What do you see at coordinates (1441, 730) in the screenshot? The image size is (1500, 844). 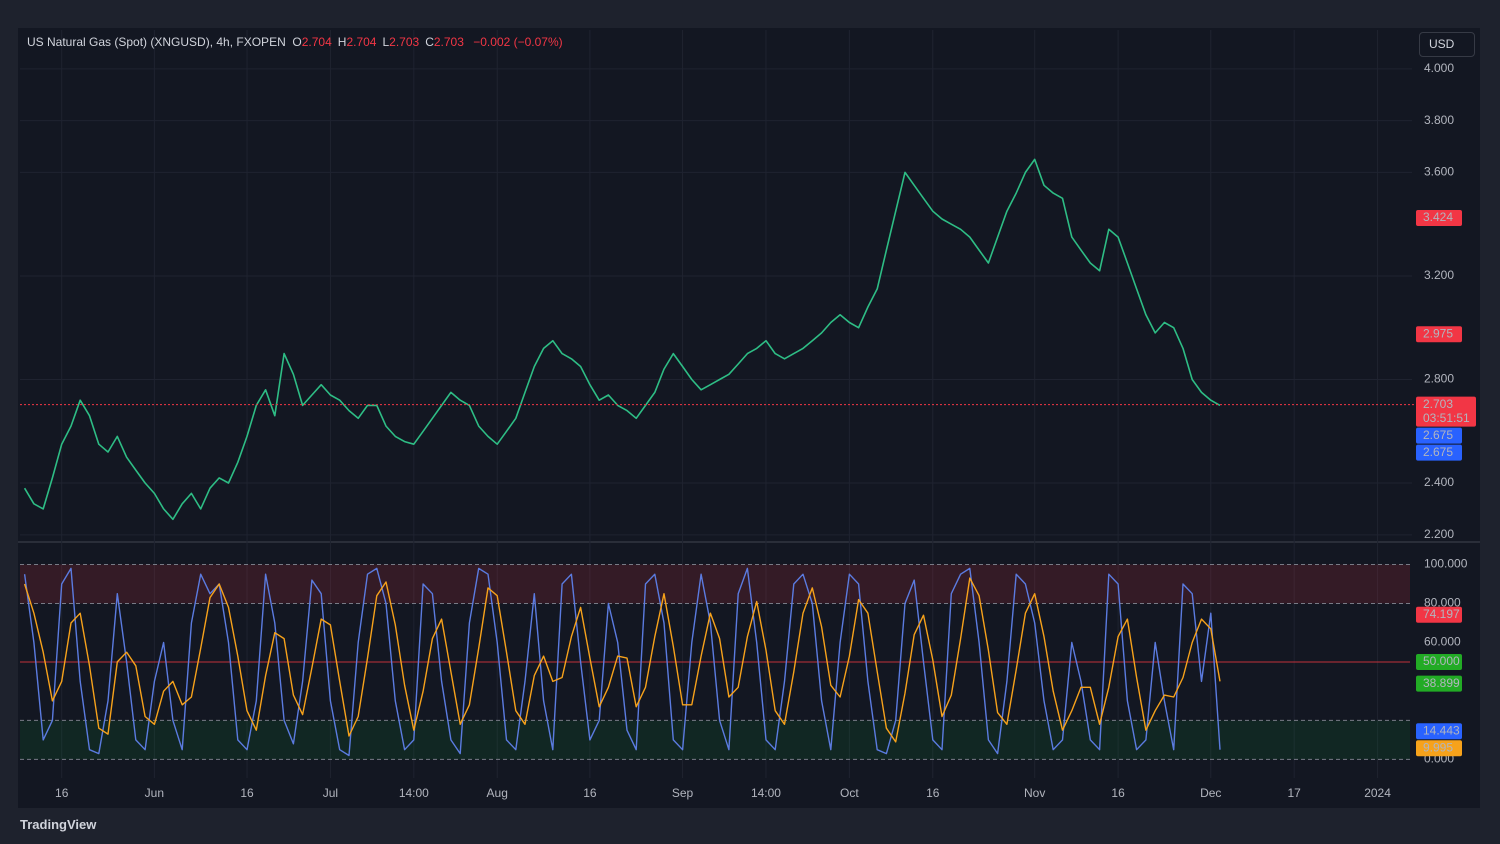 I see `price-badge-label: 14.443` at bounding box center [1441, 730].